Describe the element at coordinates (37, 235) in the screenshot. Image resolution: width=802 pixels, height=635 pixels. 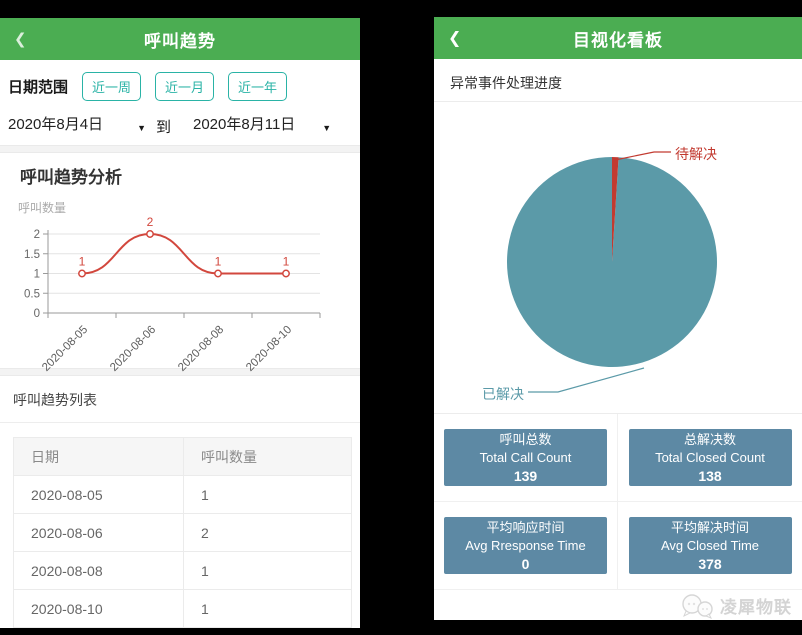
I see `y-tick-label: 2` at that location.